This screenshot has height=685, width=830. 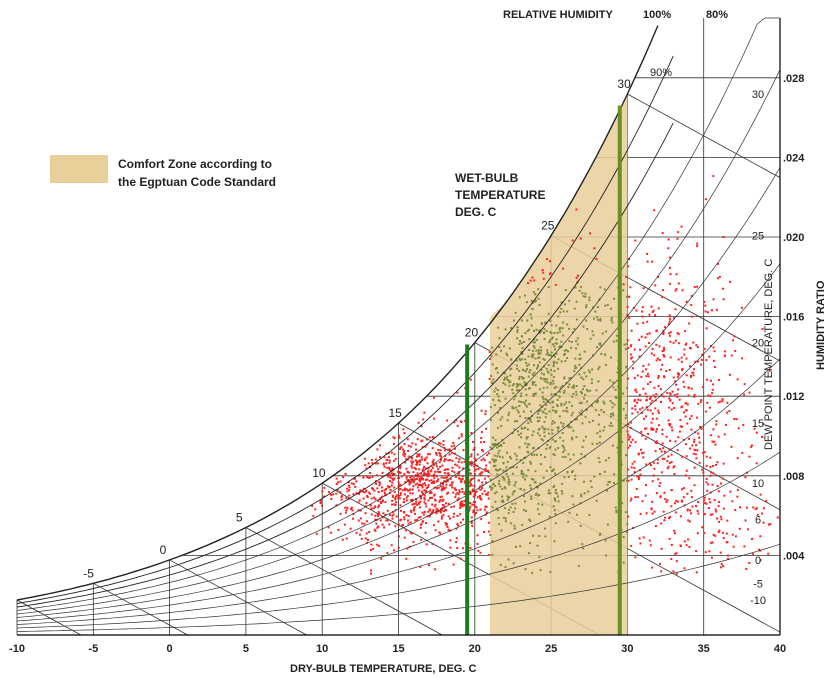 I want to click on x-tick-label: 0, so click(x=170, y=649).